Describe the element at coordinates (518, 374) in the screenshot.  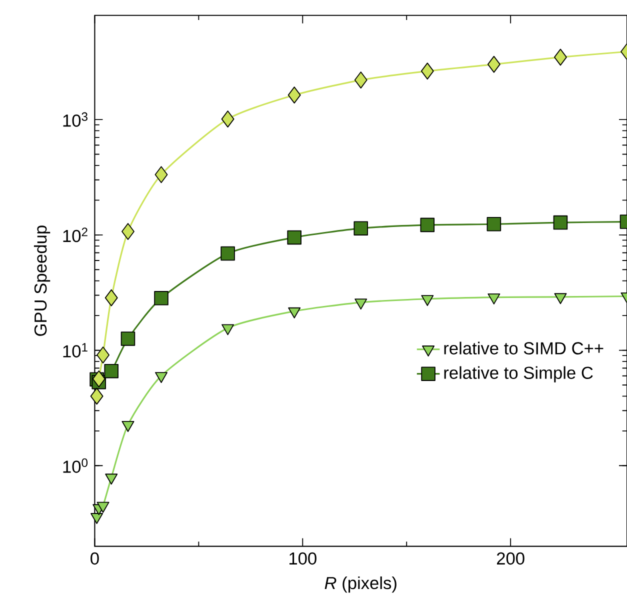
I see `legend-label: relative to Simple C` at that location.